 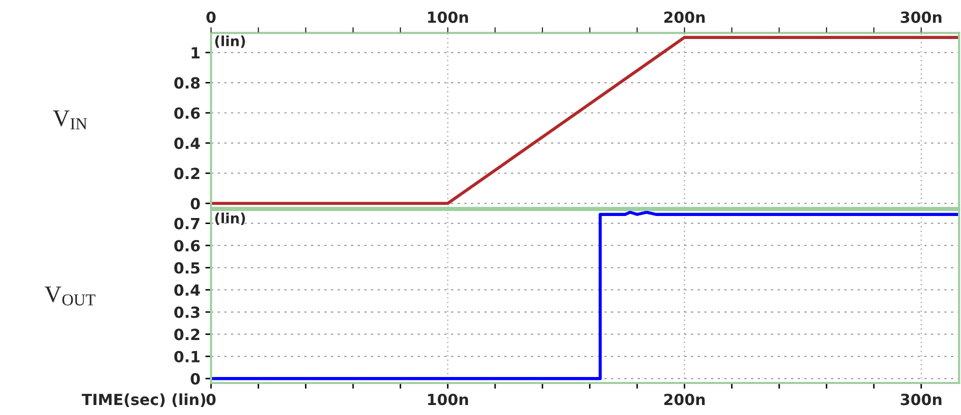 I want to click on x-tick-label: 300n, so click(x=921, y=400).